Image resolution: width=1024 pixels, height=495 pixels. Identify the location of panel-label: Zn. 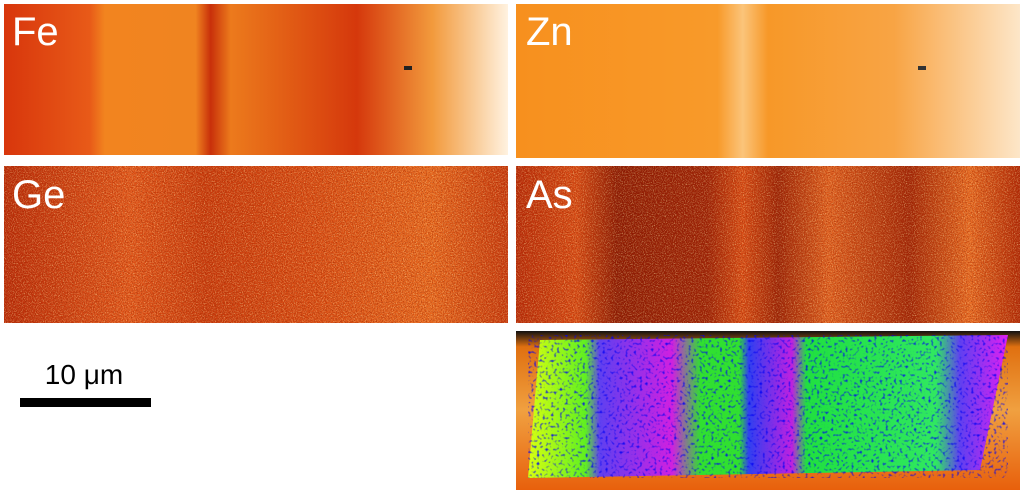
(549, 32).